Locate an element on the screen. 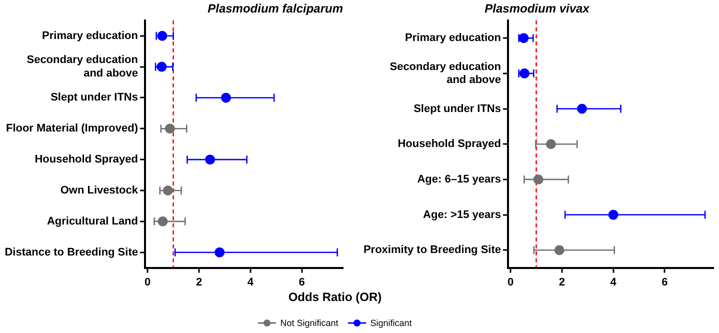 This screenshot has height=333, width=719. y-tick-label: Floor Material (Improved) is located at coordinates (72, 128).